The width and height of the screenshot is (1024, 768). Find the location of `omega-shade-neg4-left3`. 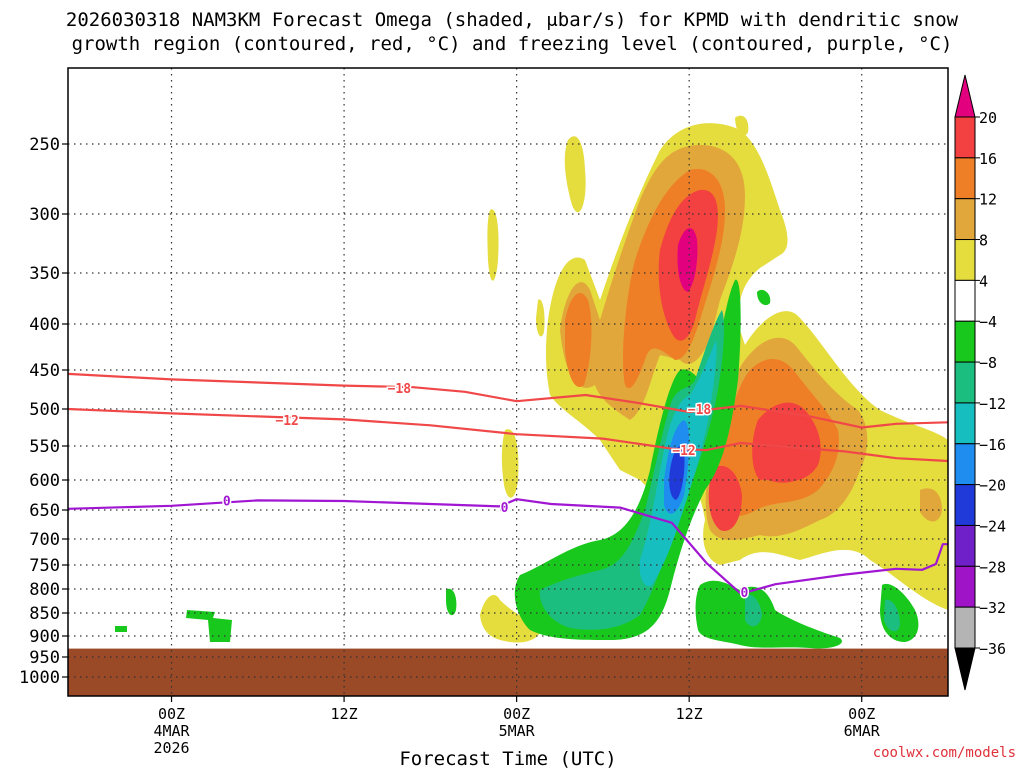

omega-shade-neg4-left3 is located at coordinates (451, 602).